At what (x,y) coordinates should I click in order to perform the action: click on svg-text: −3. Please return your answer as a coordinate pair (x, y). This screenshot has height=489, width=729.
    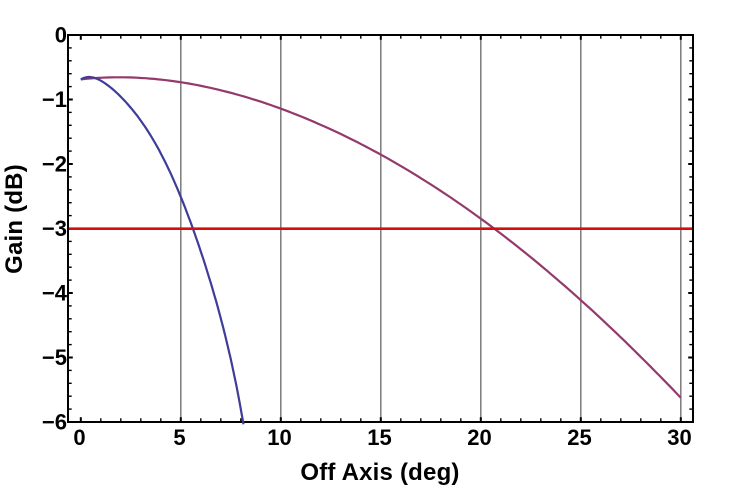
    Looking at the image, I should click on (54, 228).